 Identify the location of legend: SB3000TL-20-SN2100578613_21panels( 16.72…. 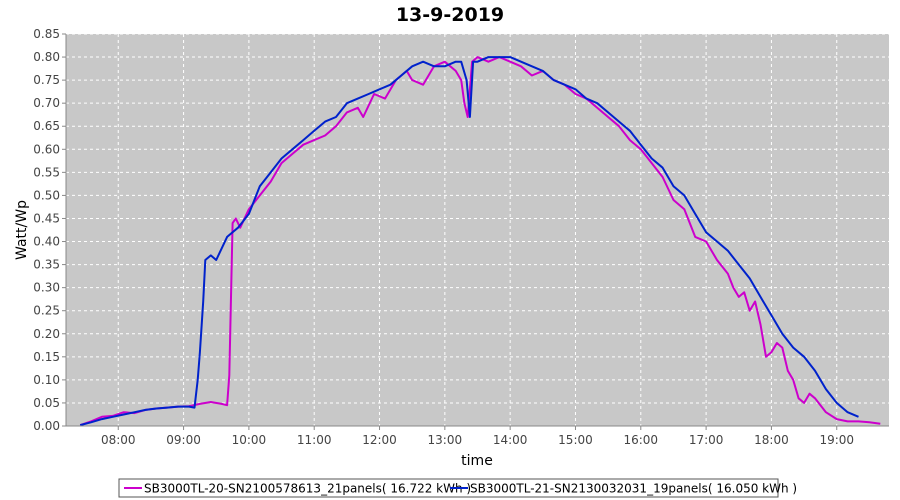
(457, 488).